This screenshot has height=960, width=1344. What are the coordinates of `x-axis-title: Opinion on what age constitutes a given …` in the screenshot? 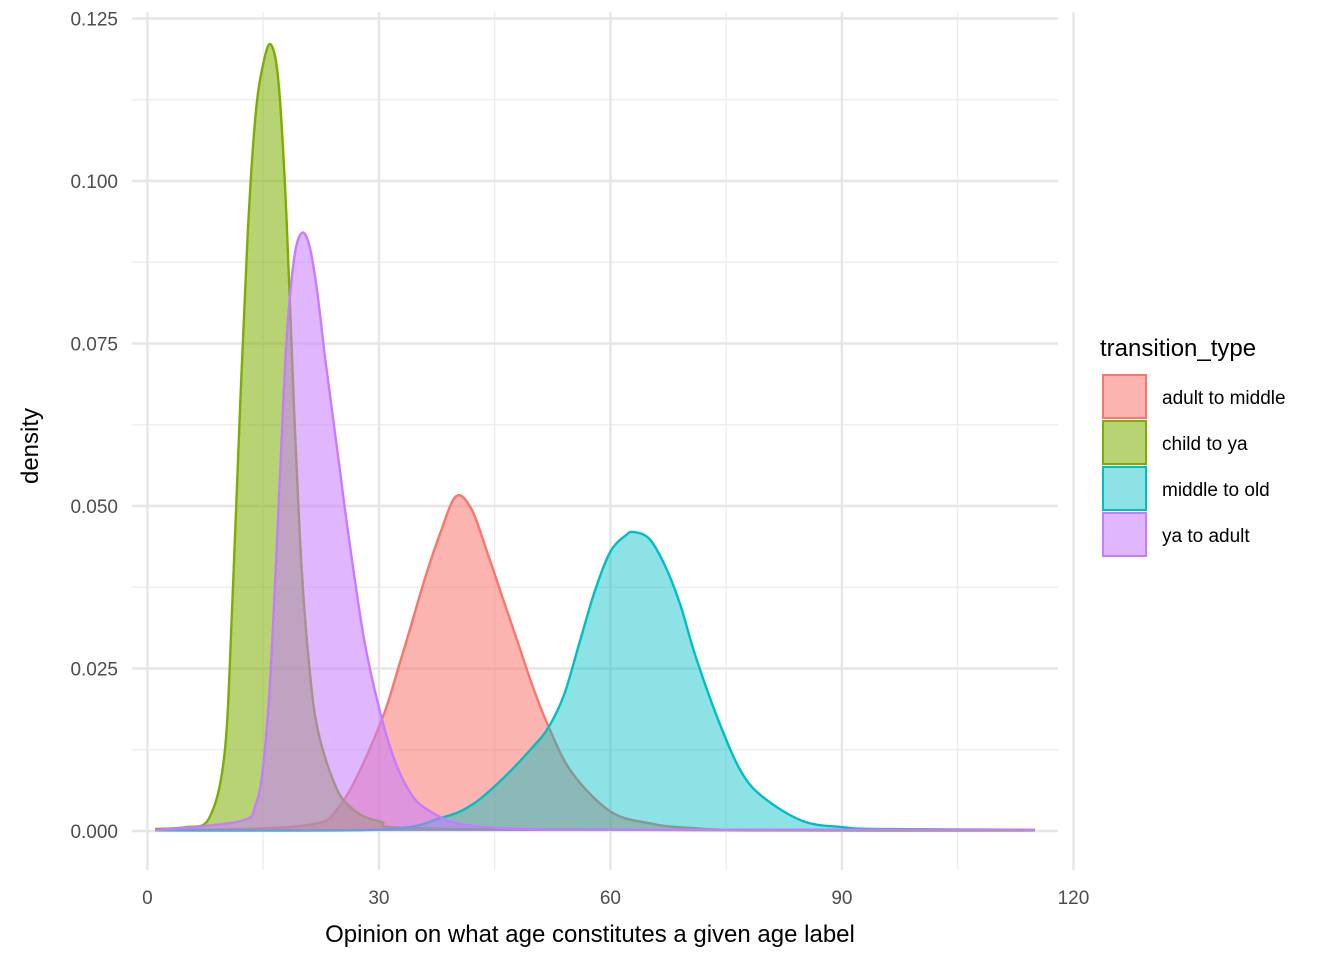 It's located at (590, 934).